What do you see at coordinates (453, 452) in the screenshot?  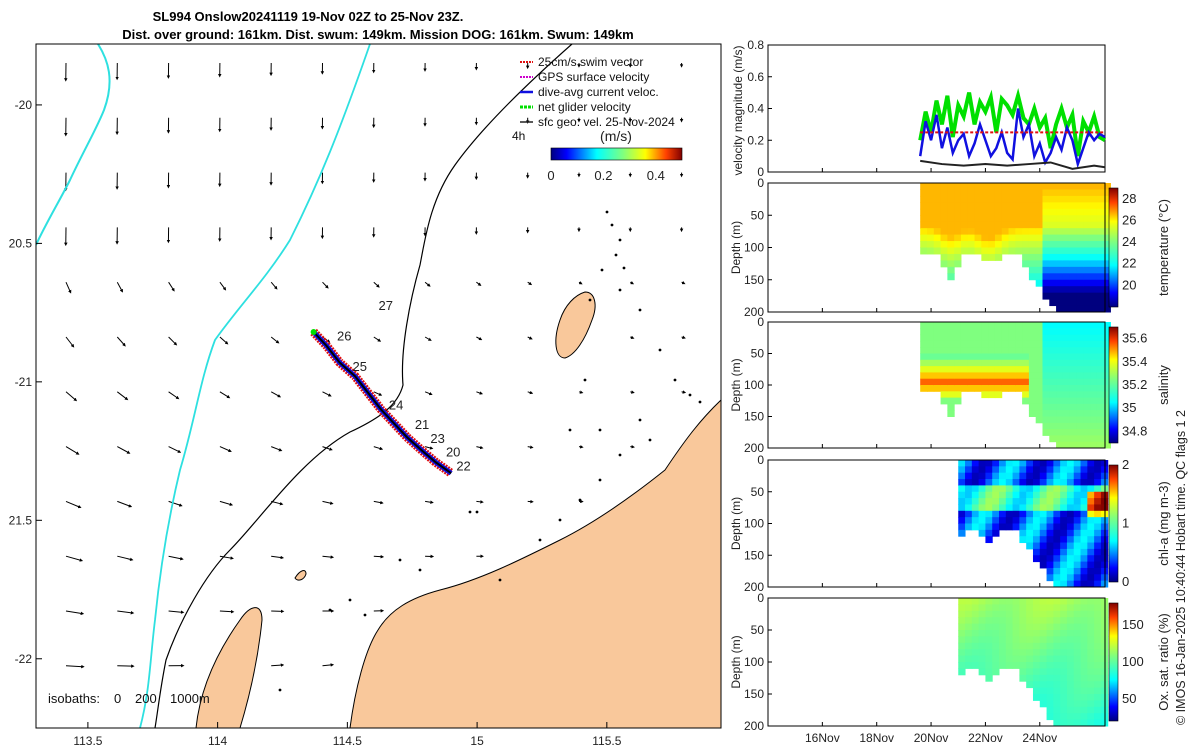 I see `day-label: 20` at bounding box center [453, 452].